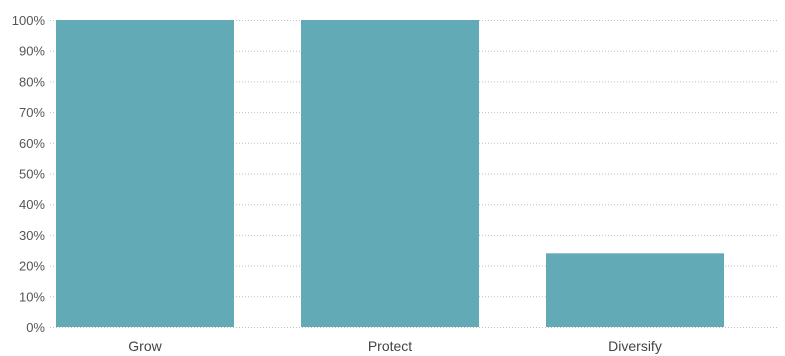  What do you see at coordinates (35, 327) in the screenshot?
I see `y-tick-label: 0%` at bounding box center [35, 327].